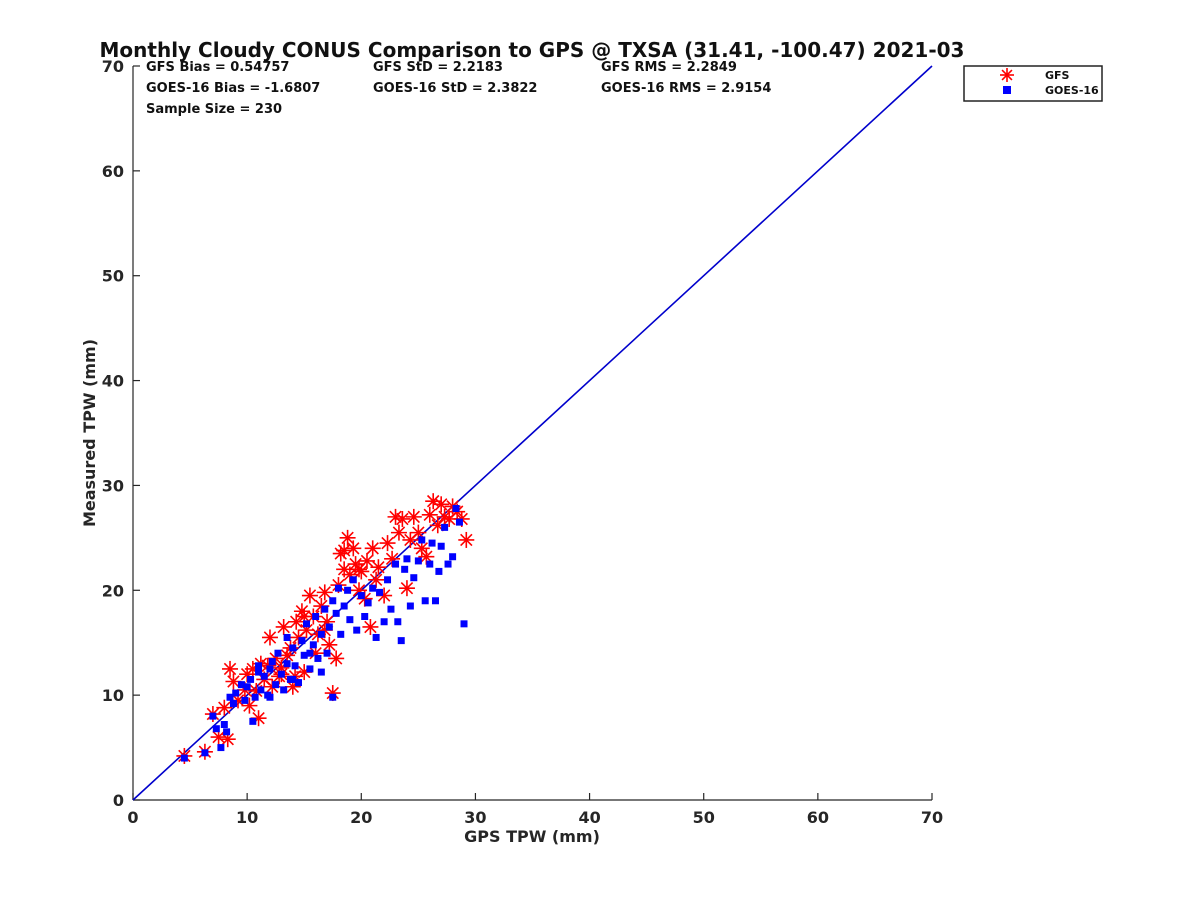 Image resolution: width=1200 pixels, height=900 pixels. I want to click on legend-gfs-marker, so click(1007, 75).